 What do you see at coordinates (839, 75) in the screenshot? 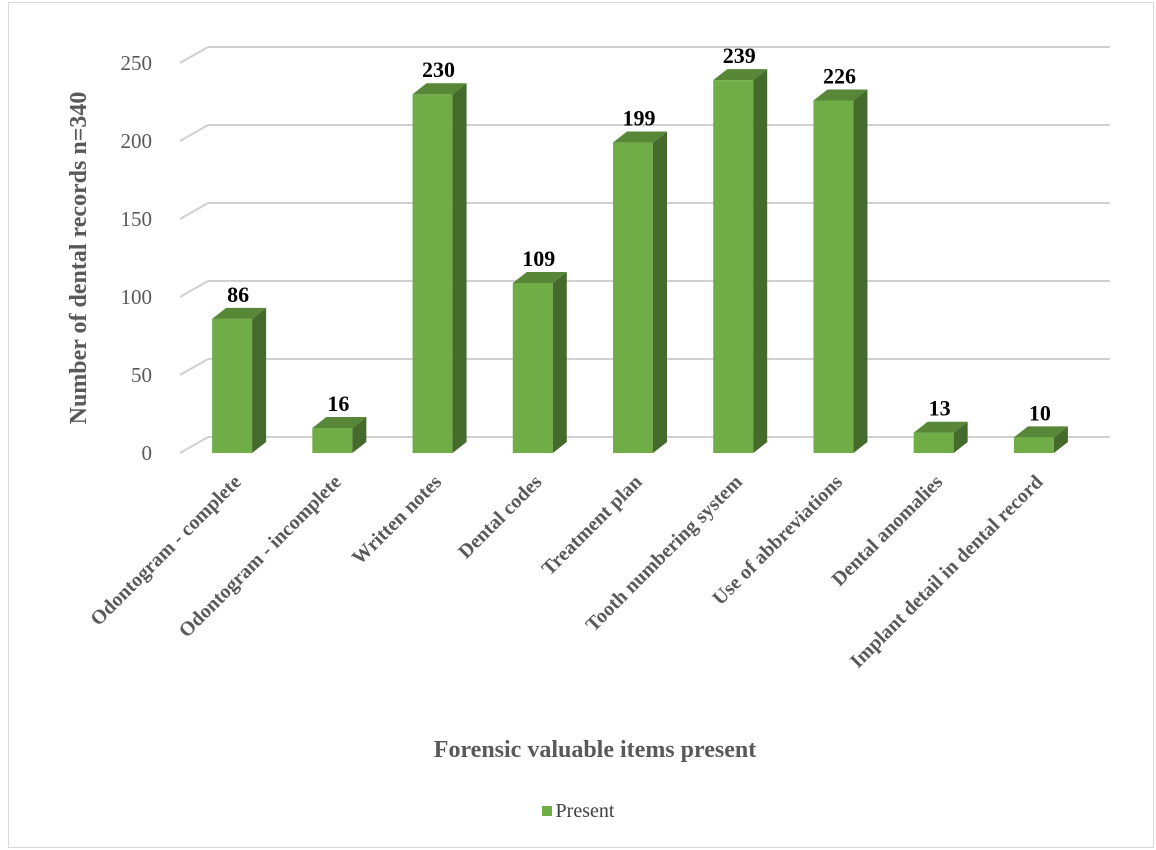
I see `data-label: 226` at bounding box center [839, 75].